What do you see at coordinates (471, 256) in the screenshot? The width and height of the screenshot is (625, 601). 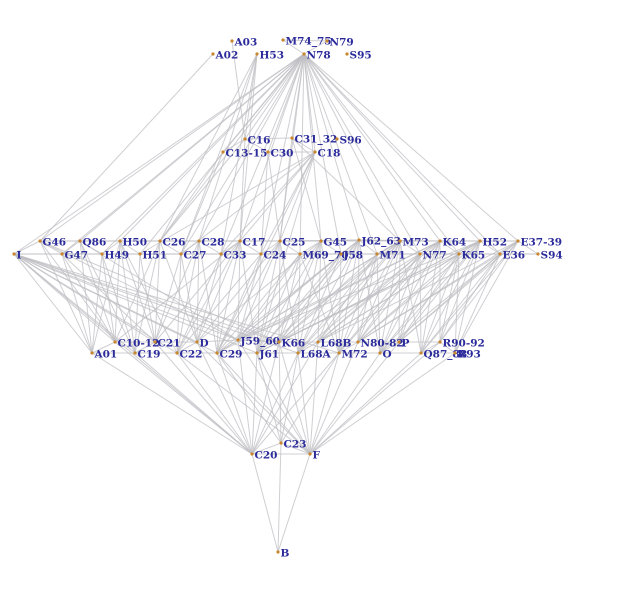 I see `node-K65: K65` at bounding box center [471, 256].